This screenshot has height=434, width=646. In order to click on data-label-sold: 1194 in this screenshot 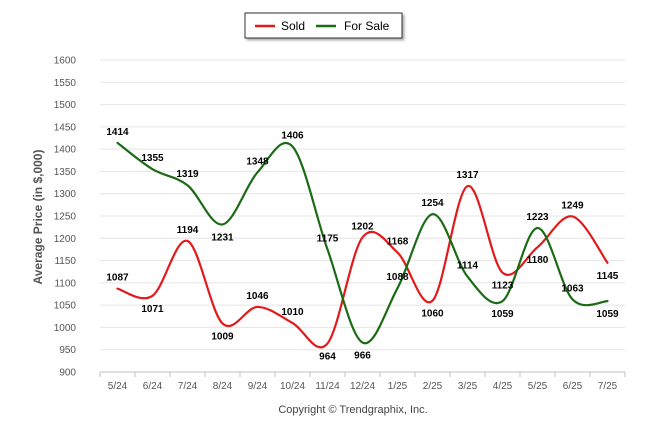, I will do `click(188, 230)`.